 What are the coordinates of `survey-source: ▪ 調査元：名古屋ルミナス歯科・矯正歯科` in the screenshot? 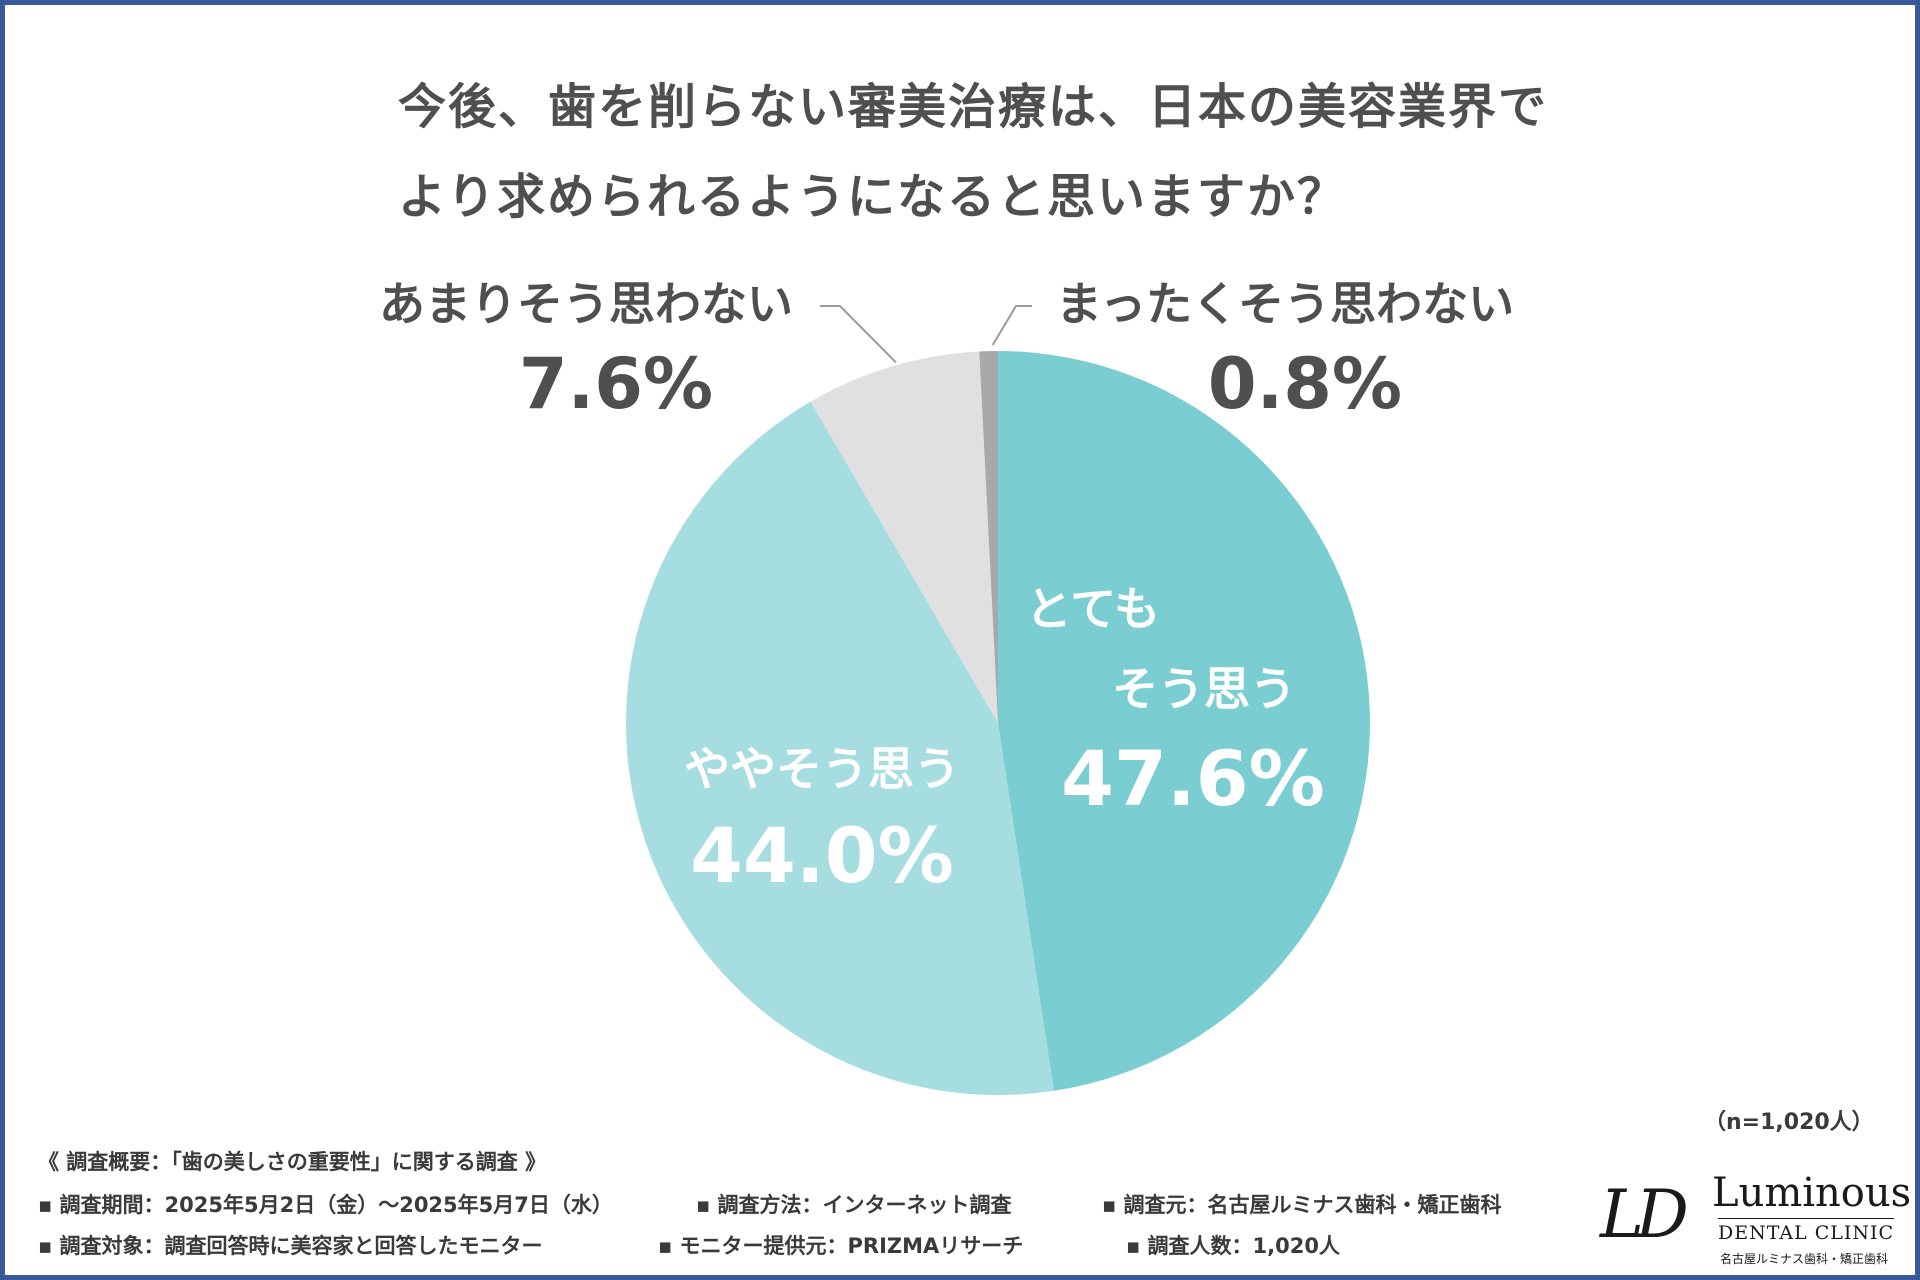 It's located at (1302, 1205).